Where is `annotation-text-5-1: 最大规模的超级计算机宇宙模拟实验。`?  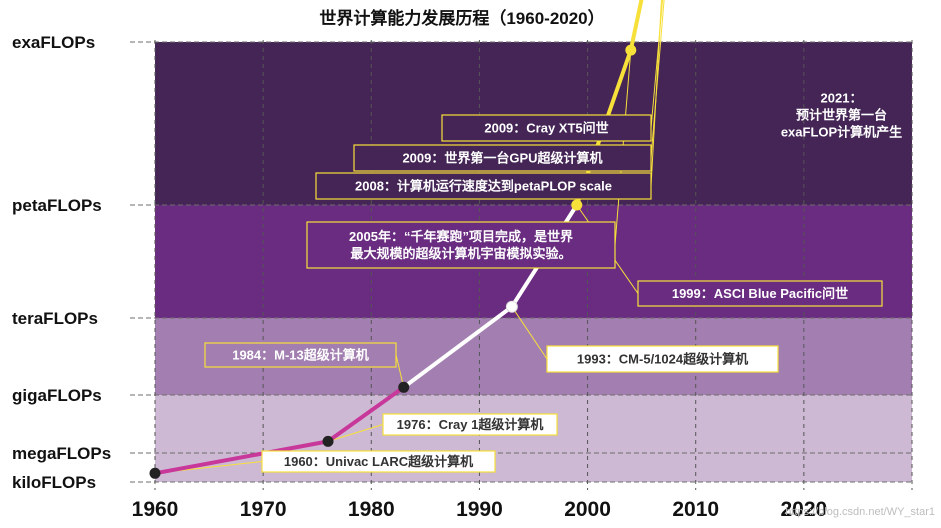
annotation-text-5-1: 最大规模的超级计算机宇宙模拟实验。 is located at coordinates (460, 253).